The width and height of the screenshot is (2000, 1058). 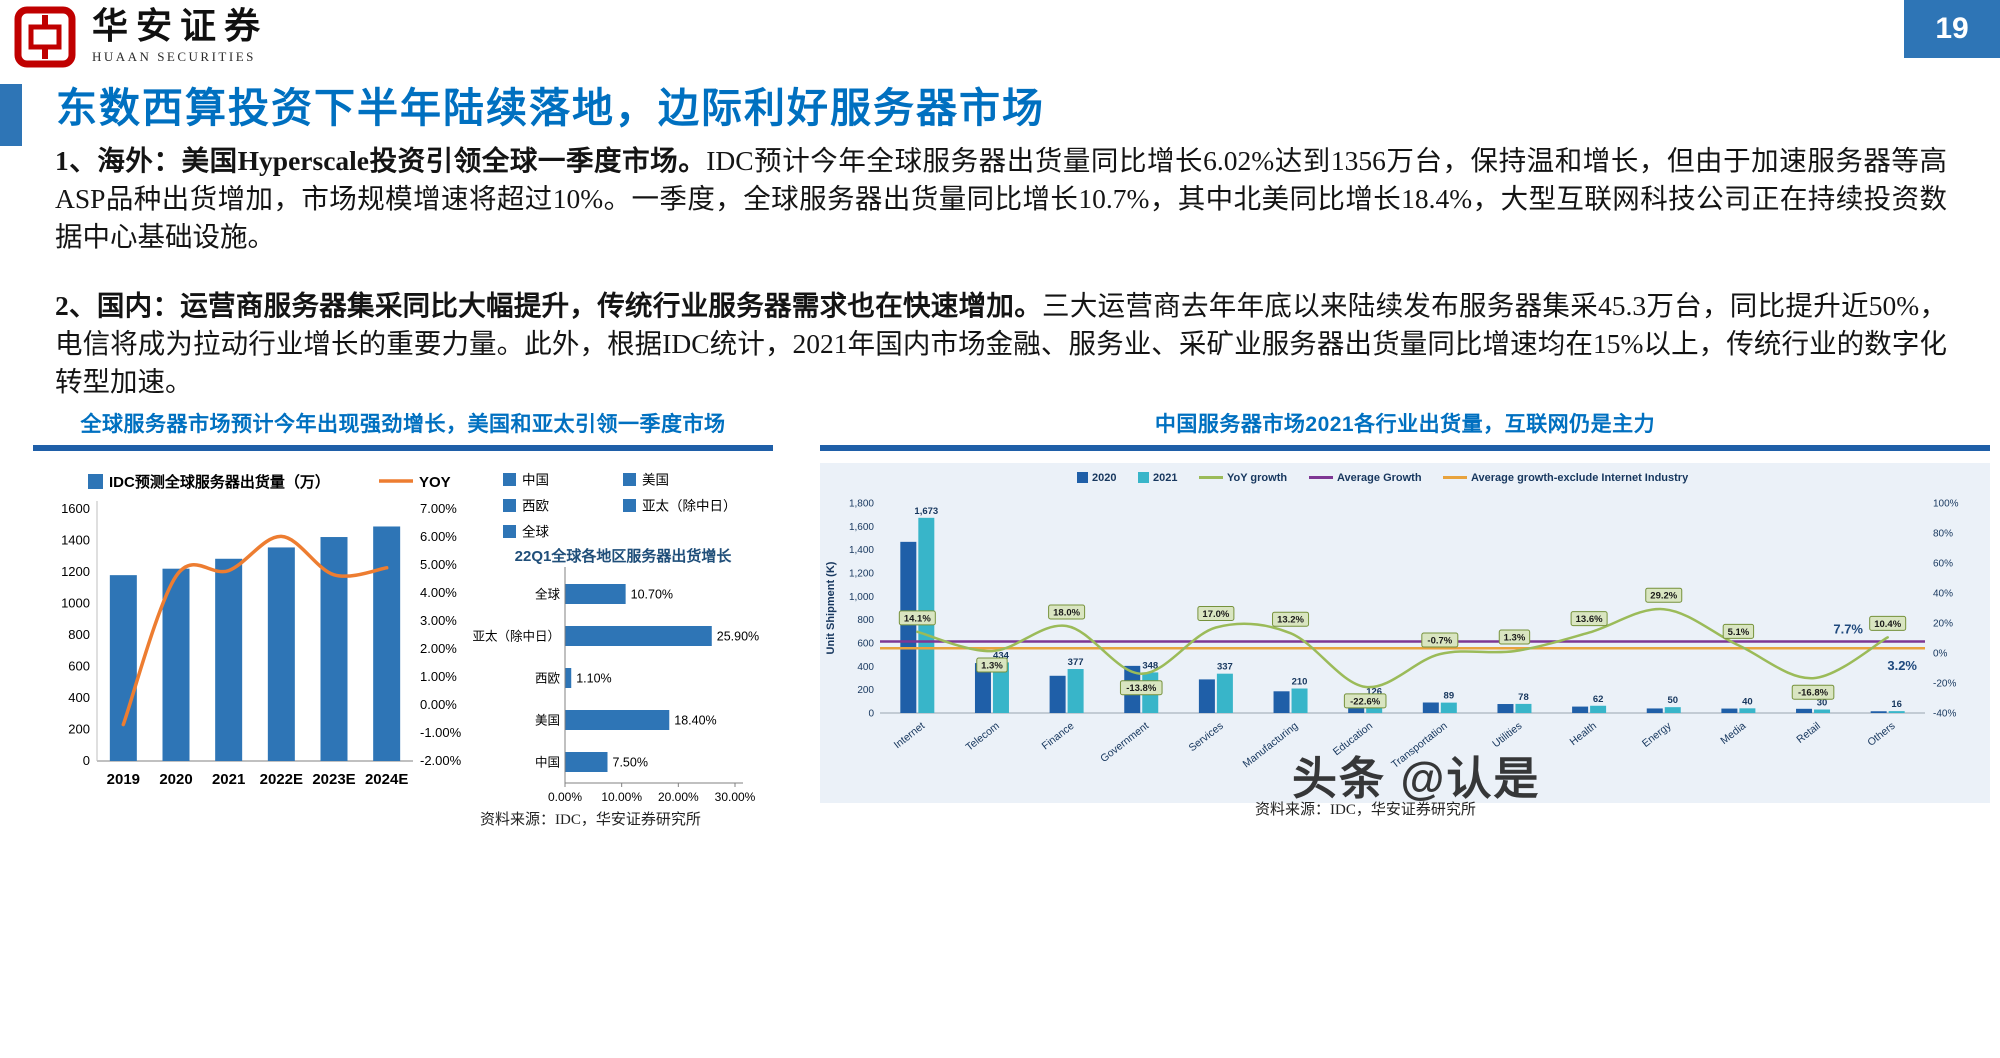 I want to click on svg-text: 1000, so click(x=75, y=603).